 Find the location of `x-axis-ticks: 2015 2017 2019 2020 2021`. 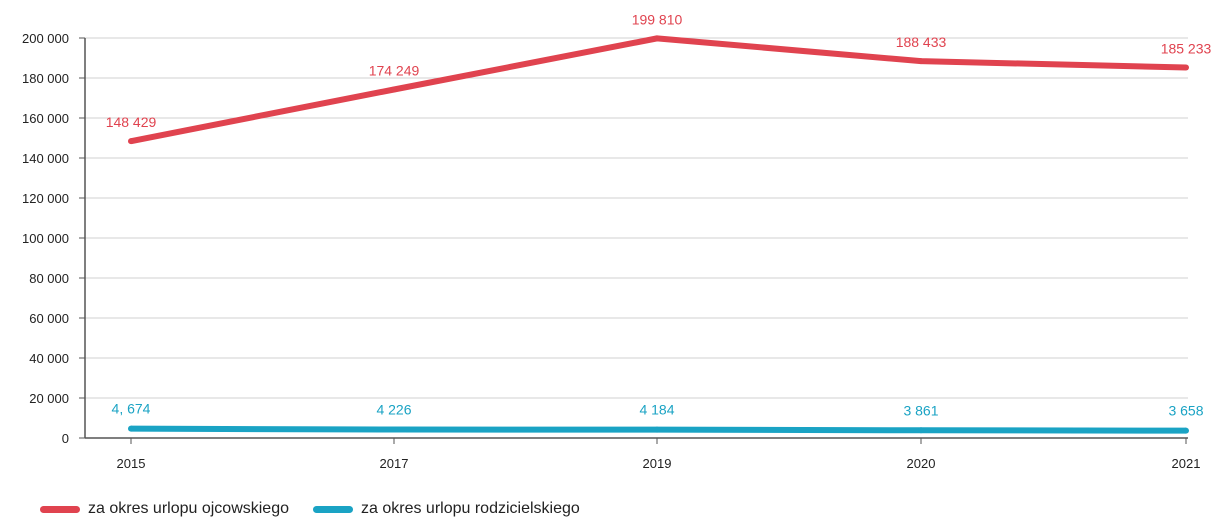

x-axis-ticks: 2015 2017 2019 2020 2021 is located at coordinates (659, 454).